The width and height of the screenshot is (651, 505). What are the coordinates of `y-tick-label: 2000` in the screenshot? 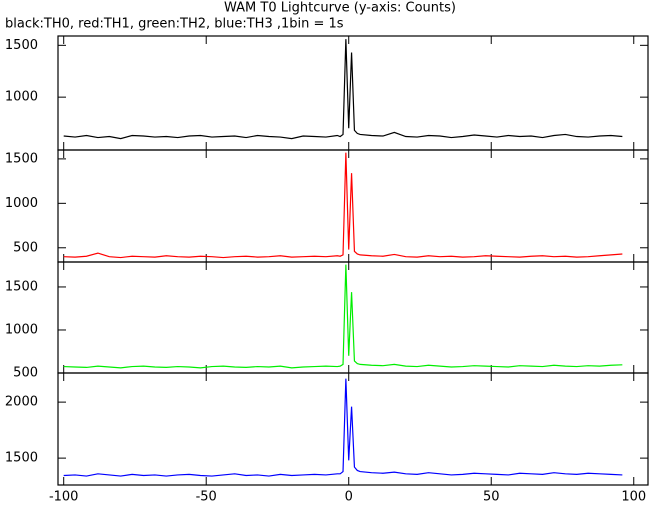 It's located at (21, 402).